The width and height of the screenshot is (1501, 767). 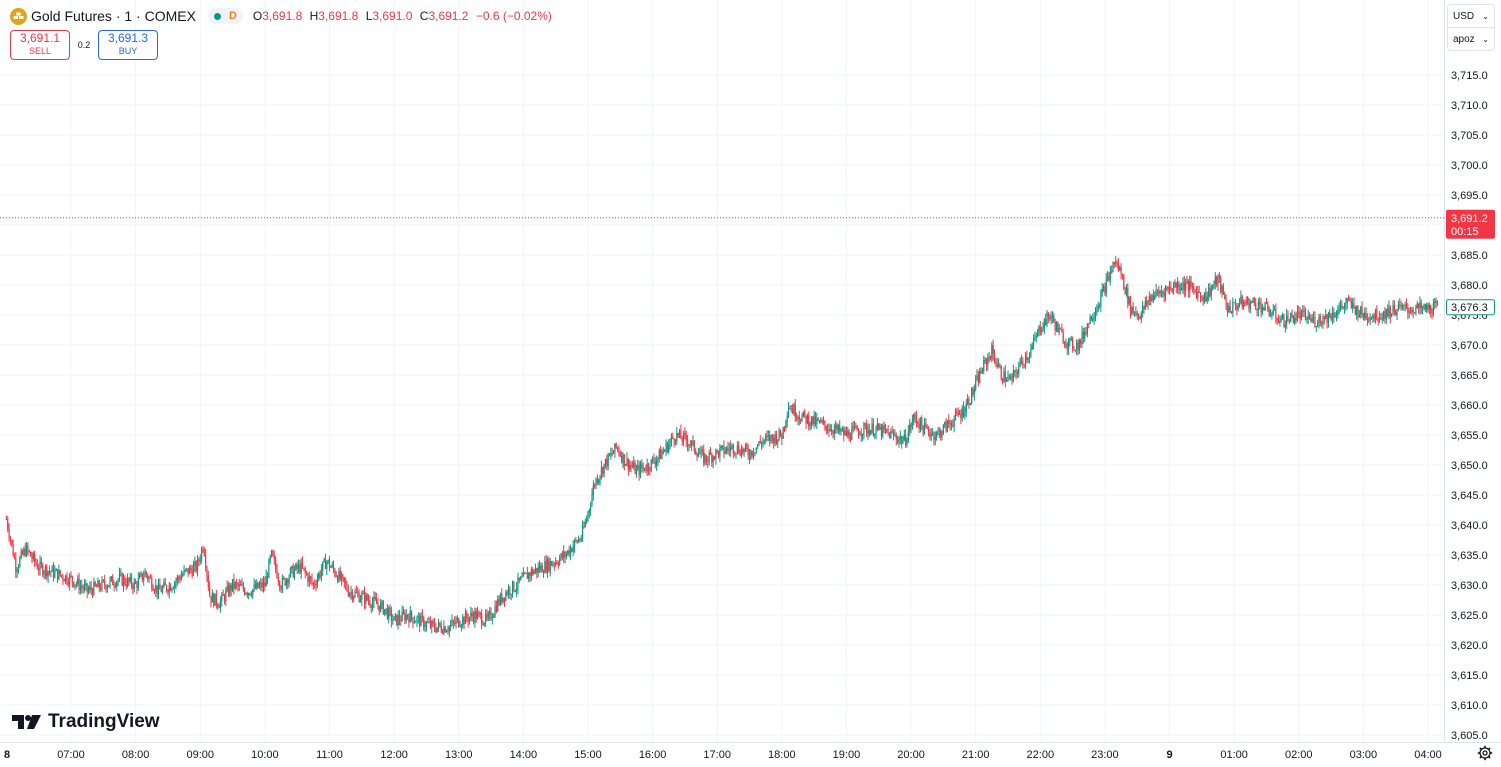 What do you see at coordinates (282, 16) in the screenshot?
I see `open-value: 3,691.8` at bounding box center [282, 16].